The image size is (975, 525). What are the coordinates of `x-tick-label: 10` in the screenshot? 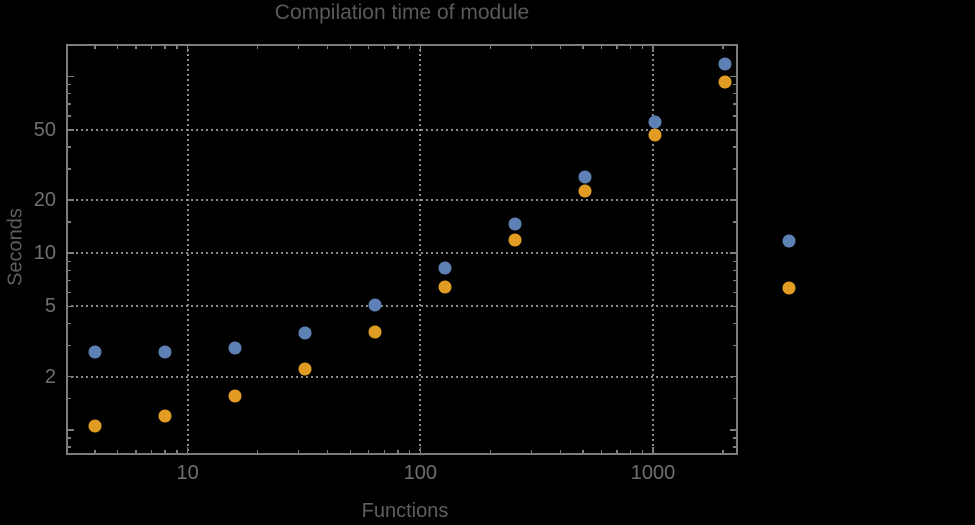 It's located at (187, 473).